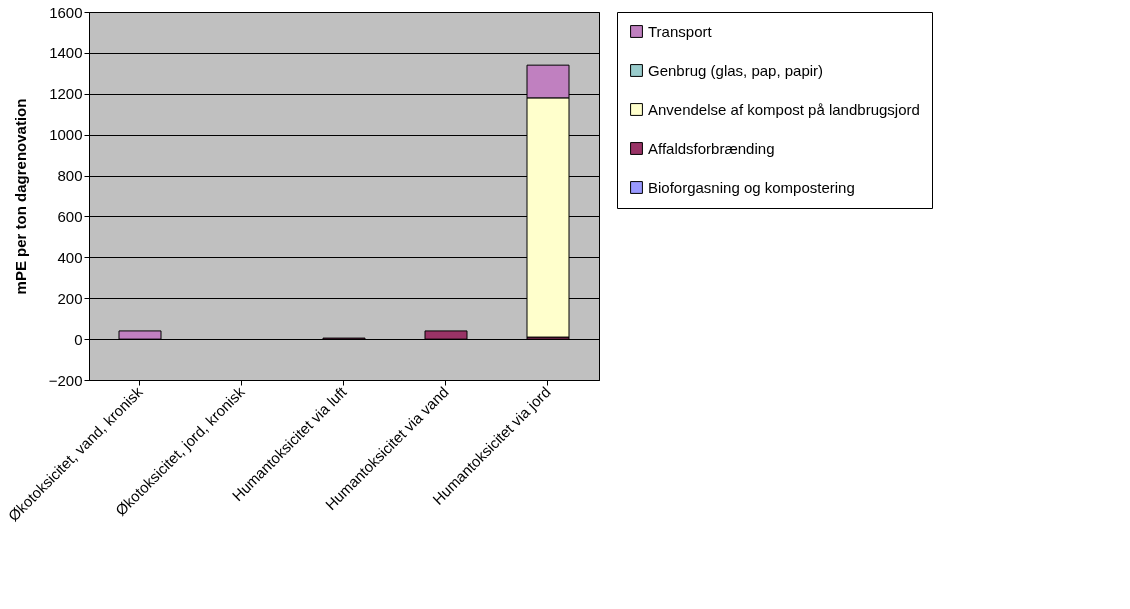 This screenshot has width=1130, height=609. What do you see at coordinates (66, 12) in the screenshot?
I see `y-tick-label: 1600` at bounding box center [66, 12].